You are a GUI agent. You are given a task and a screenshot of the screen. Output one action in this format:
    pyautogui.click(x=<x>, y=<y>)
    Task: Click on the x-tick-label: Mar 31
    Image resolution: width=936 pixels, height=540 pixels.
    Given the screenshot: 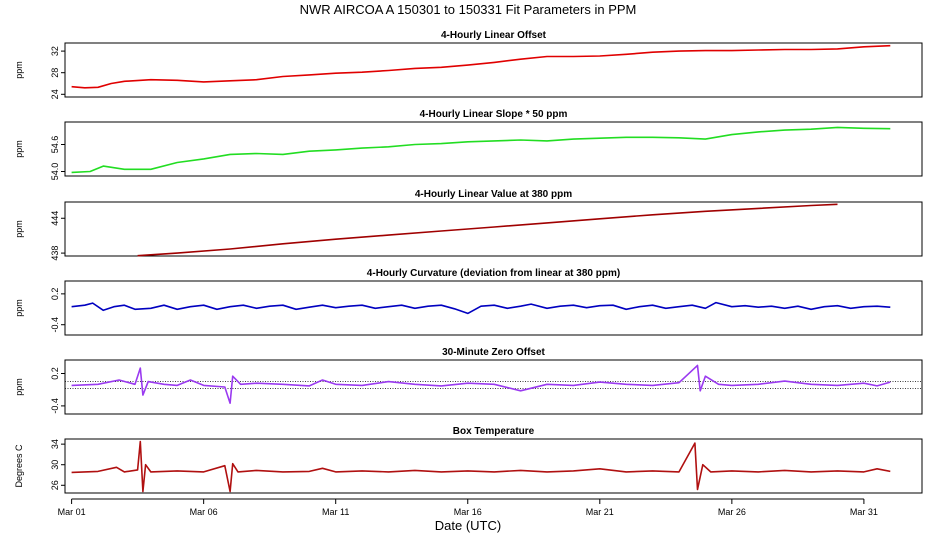 What is the action you would take?
    pyautogui.click(x=864, y=512)
    